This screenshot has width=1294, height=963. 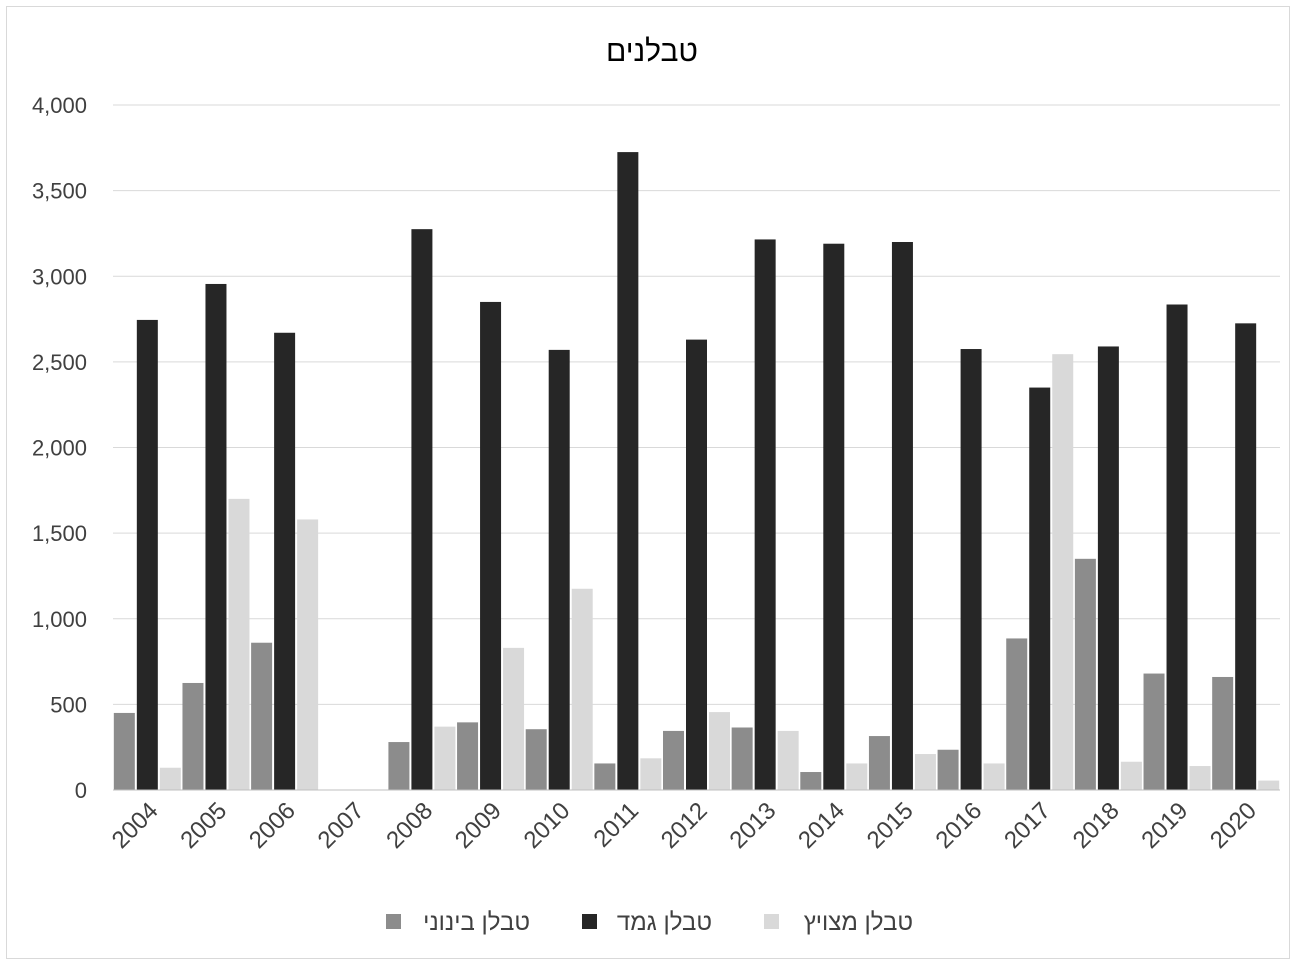 I want to click on legend-label: טבלן בינוני, so click(x=476, y=922).